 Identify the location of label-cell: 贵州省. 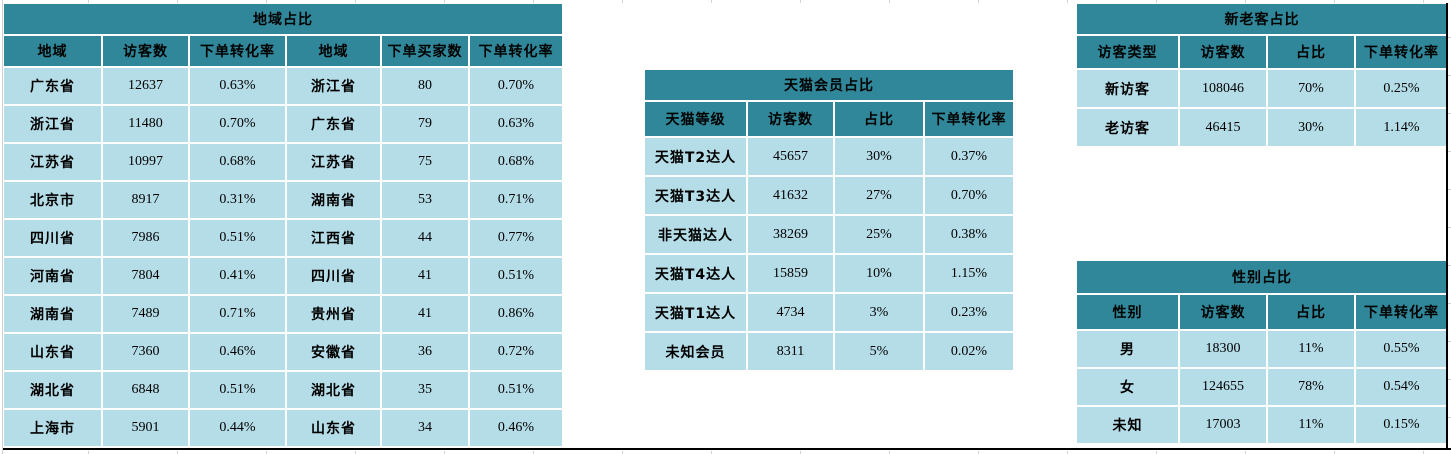
(333, 314).